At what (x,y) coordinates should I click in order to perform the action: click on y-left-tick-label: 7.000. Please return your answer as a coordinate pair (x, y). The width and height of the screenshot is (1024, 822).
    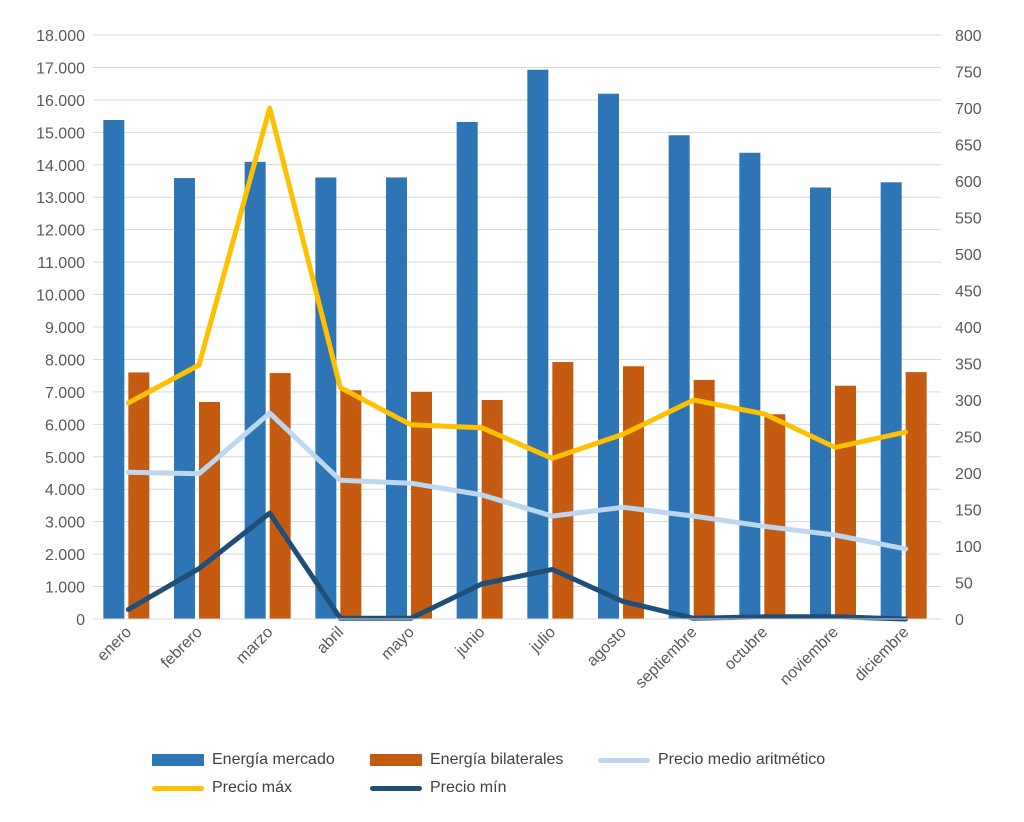
    Looking at the image, I should click on (65, 393).